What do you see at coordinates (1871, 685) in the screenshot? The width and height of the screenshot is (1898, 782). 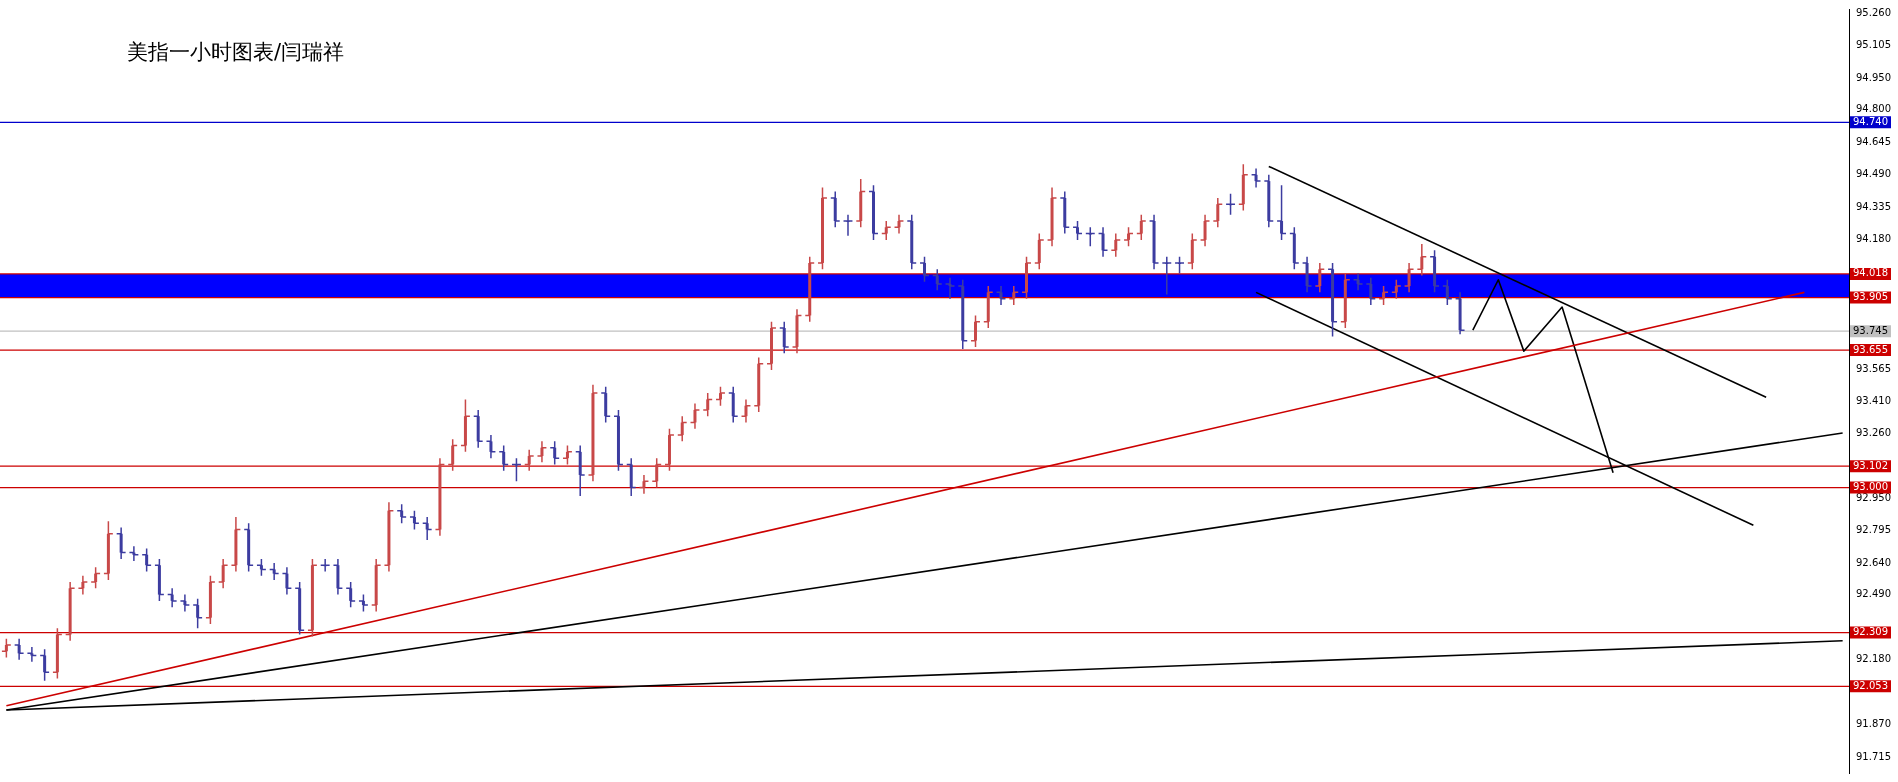 I see `ref-line-label: 92.053` at bounding box center [1871, 685].